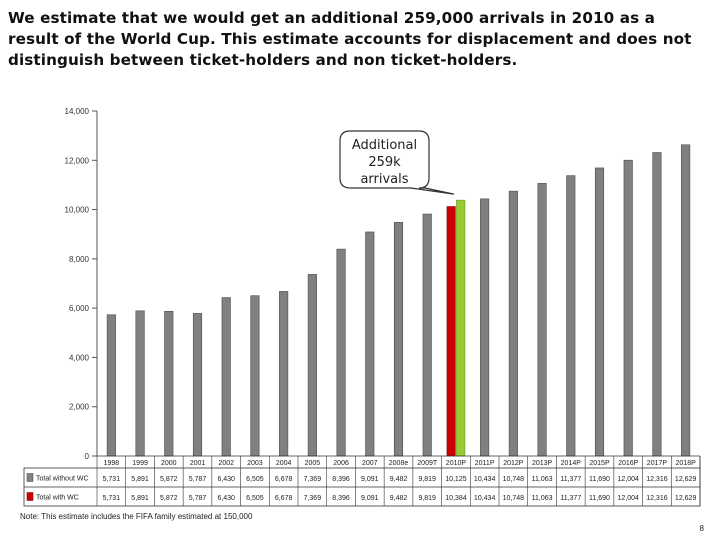 This screenshot has width=720, height=540. I want to click on table-cell-with-wc: 12,629, so click(686, 498).